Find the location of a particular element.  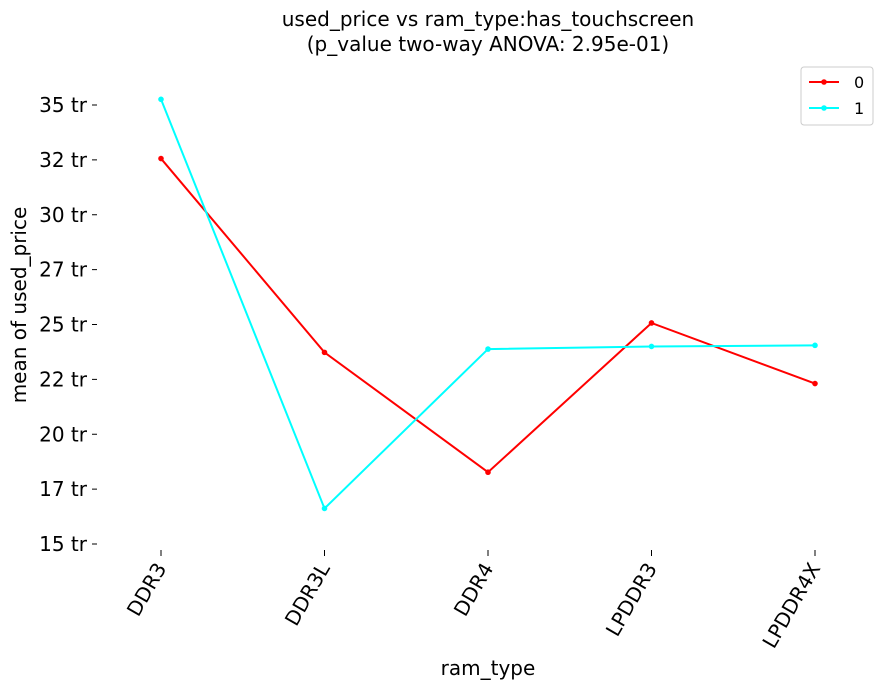

y-axis-label: mean of used_price is located at coordinates (19, 305).